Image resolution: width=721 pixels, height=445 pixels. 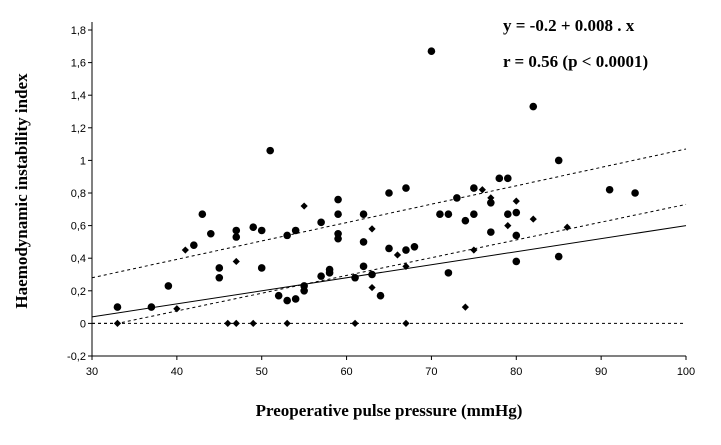 What do you see at coordinates (78, 96) in the screenshot?
I see `y-tick-label: 1,4` at bounding box center [78, 96].